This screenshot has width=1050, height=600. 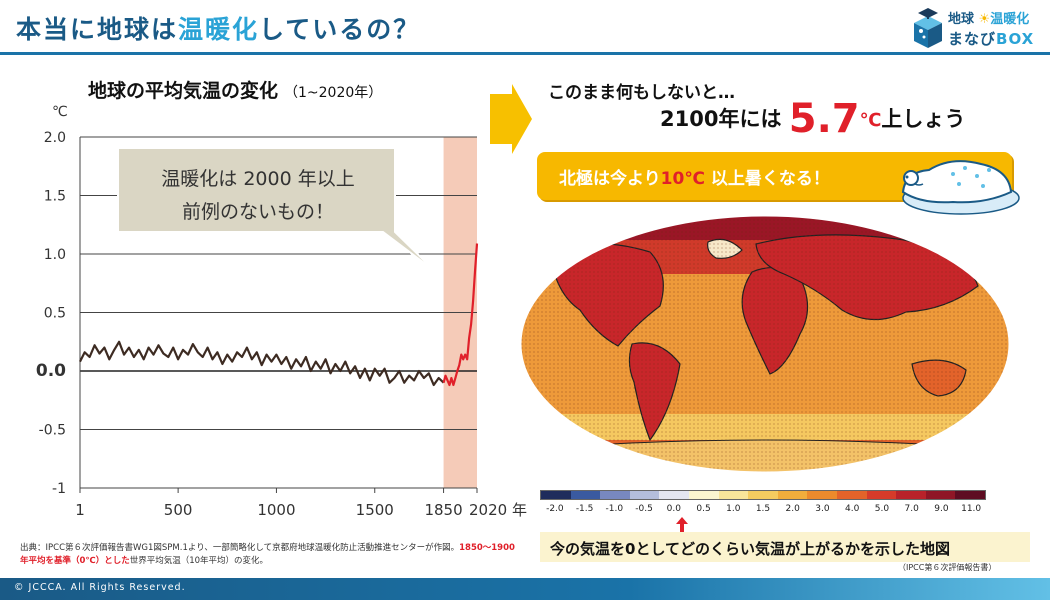 I want to click on projection-line-2: 2100年には 5.7℃上しょう, so click(x=813, y=119).